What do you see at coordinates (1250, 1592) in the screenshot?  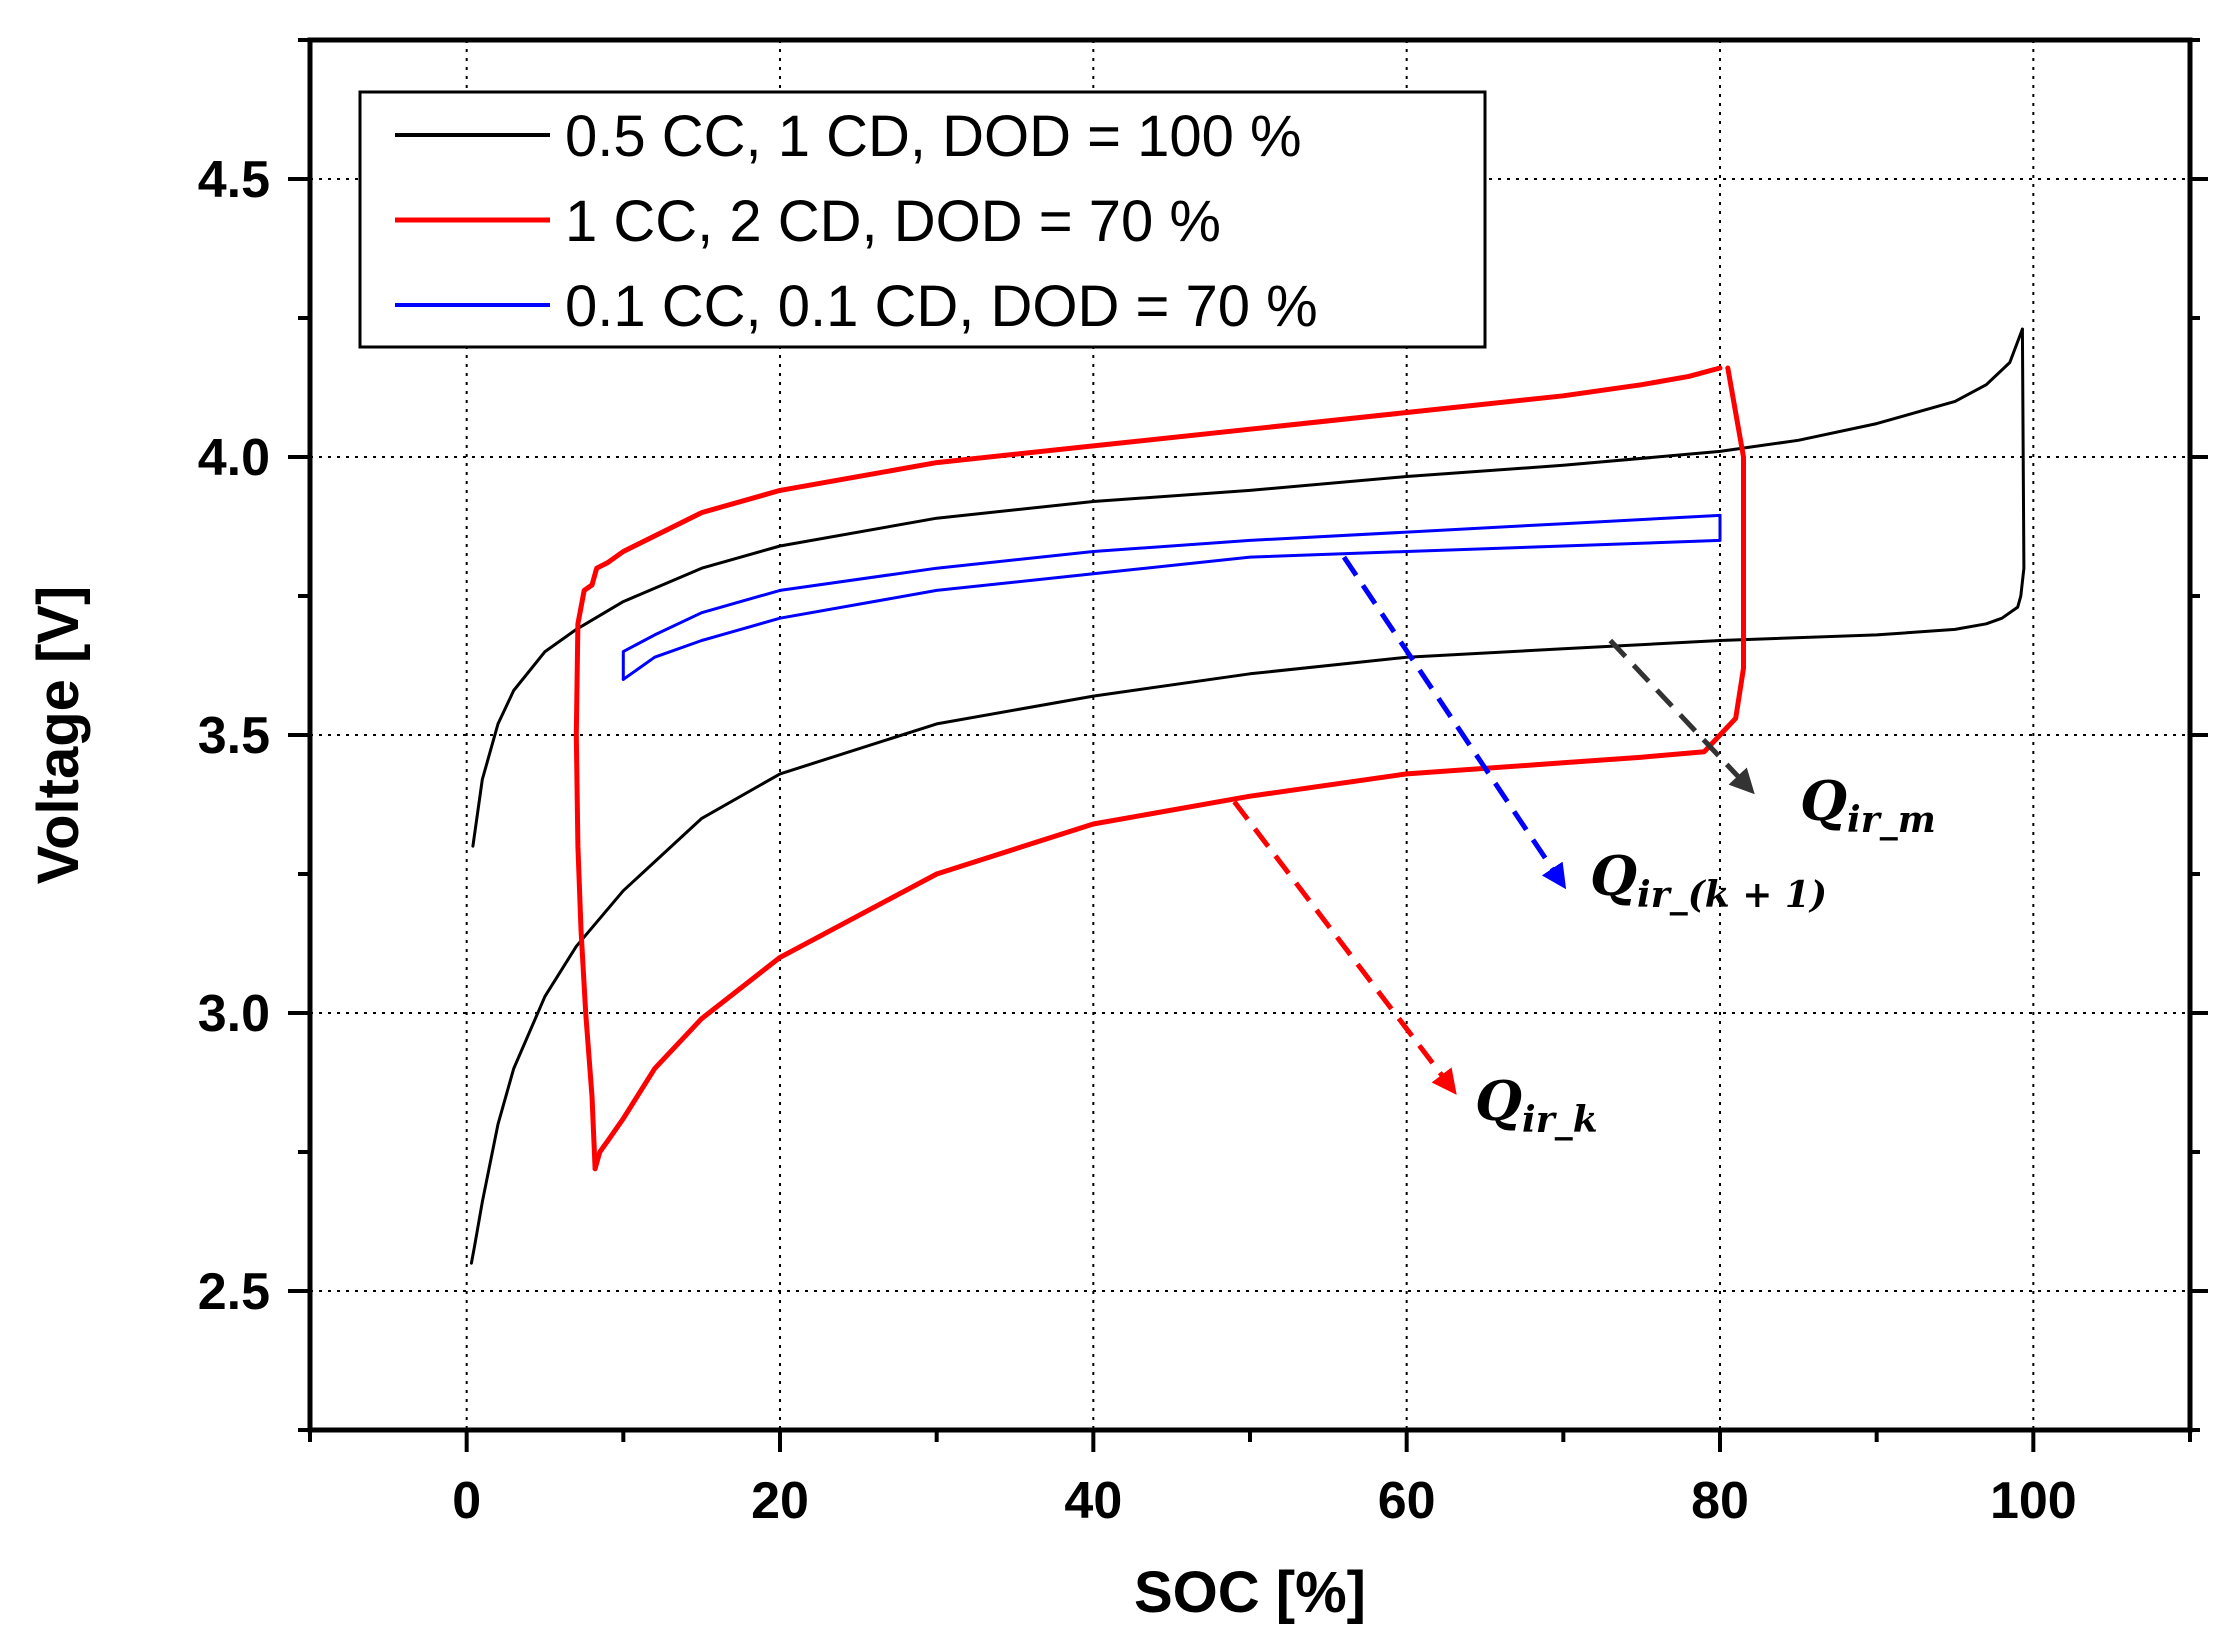 I see `x-axis-title: SOC [%]` at bounding box center [1250, 1592].